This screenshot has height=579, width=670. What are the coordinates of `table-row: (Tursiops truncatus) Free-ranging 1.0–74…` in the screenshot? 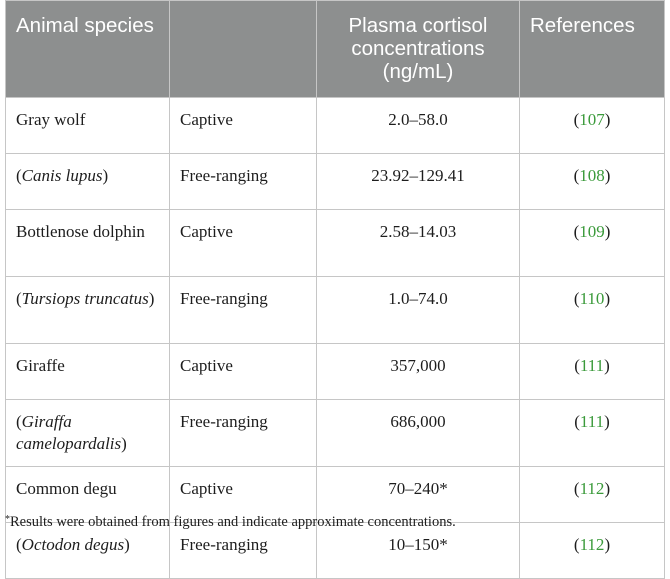 It's located at (335, 310).